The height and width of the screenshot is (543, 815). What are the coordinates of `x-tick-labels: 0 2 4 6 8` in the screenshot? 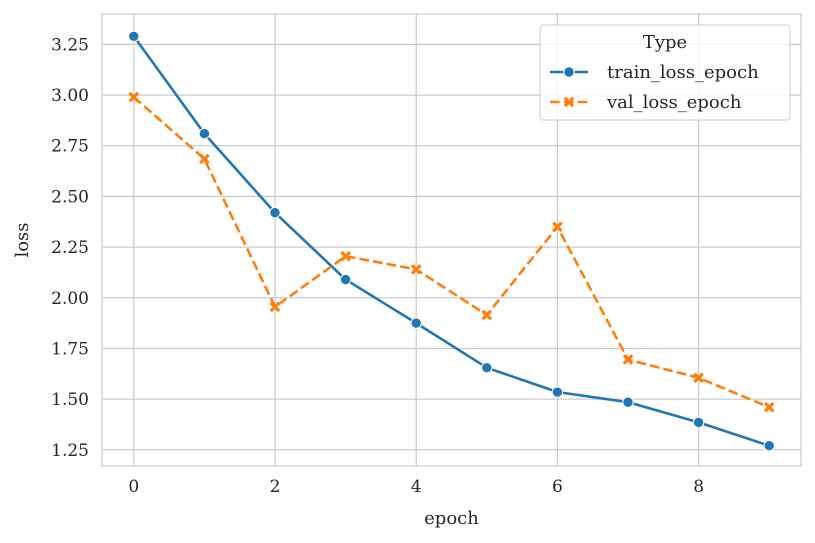 It's located at (416, 487).